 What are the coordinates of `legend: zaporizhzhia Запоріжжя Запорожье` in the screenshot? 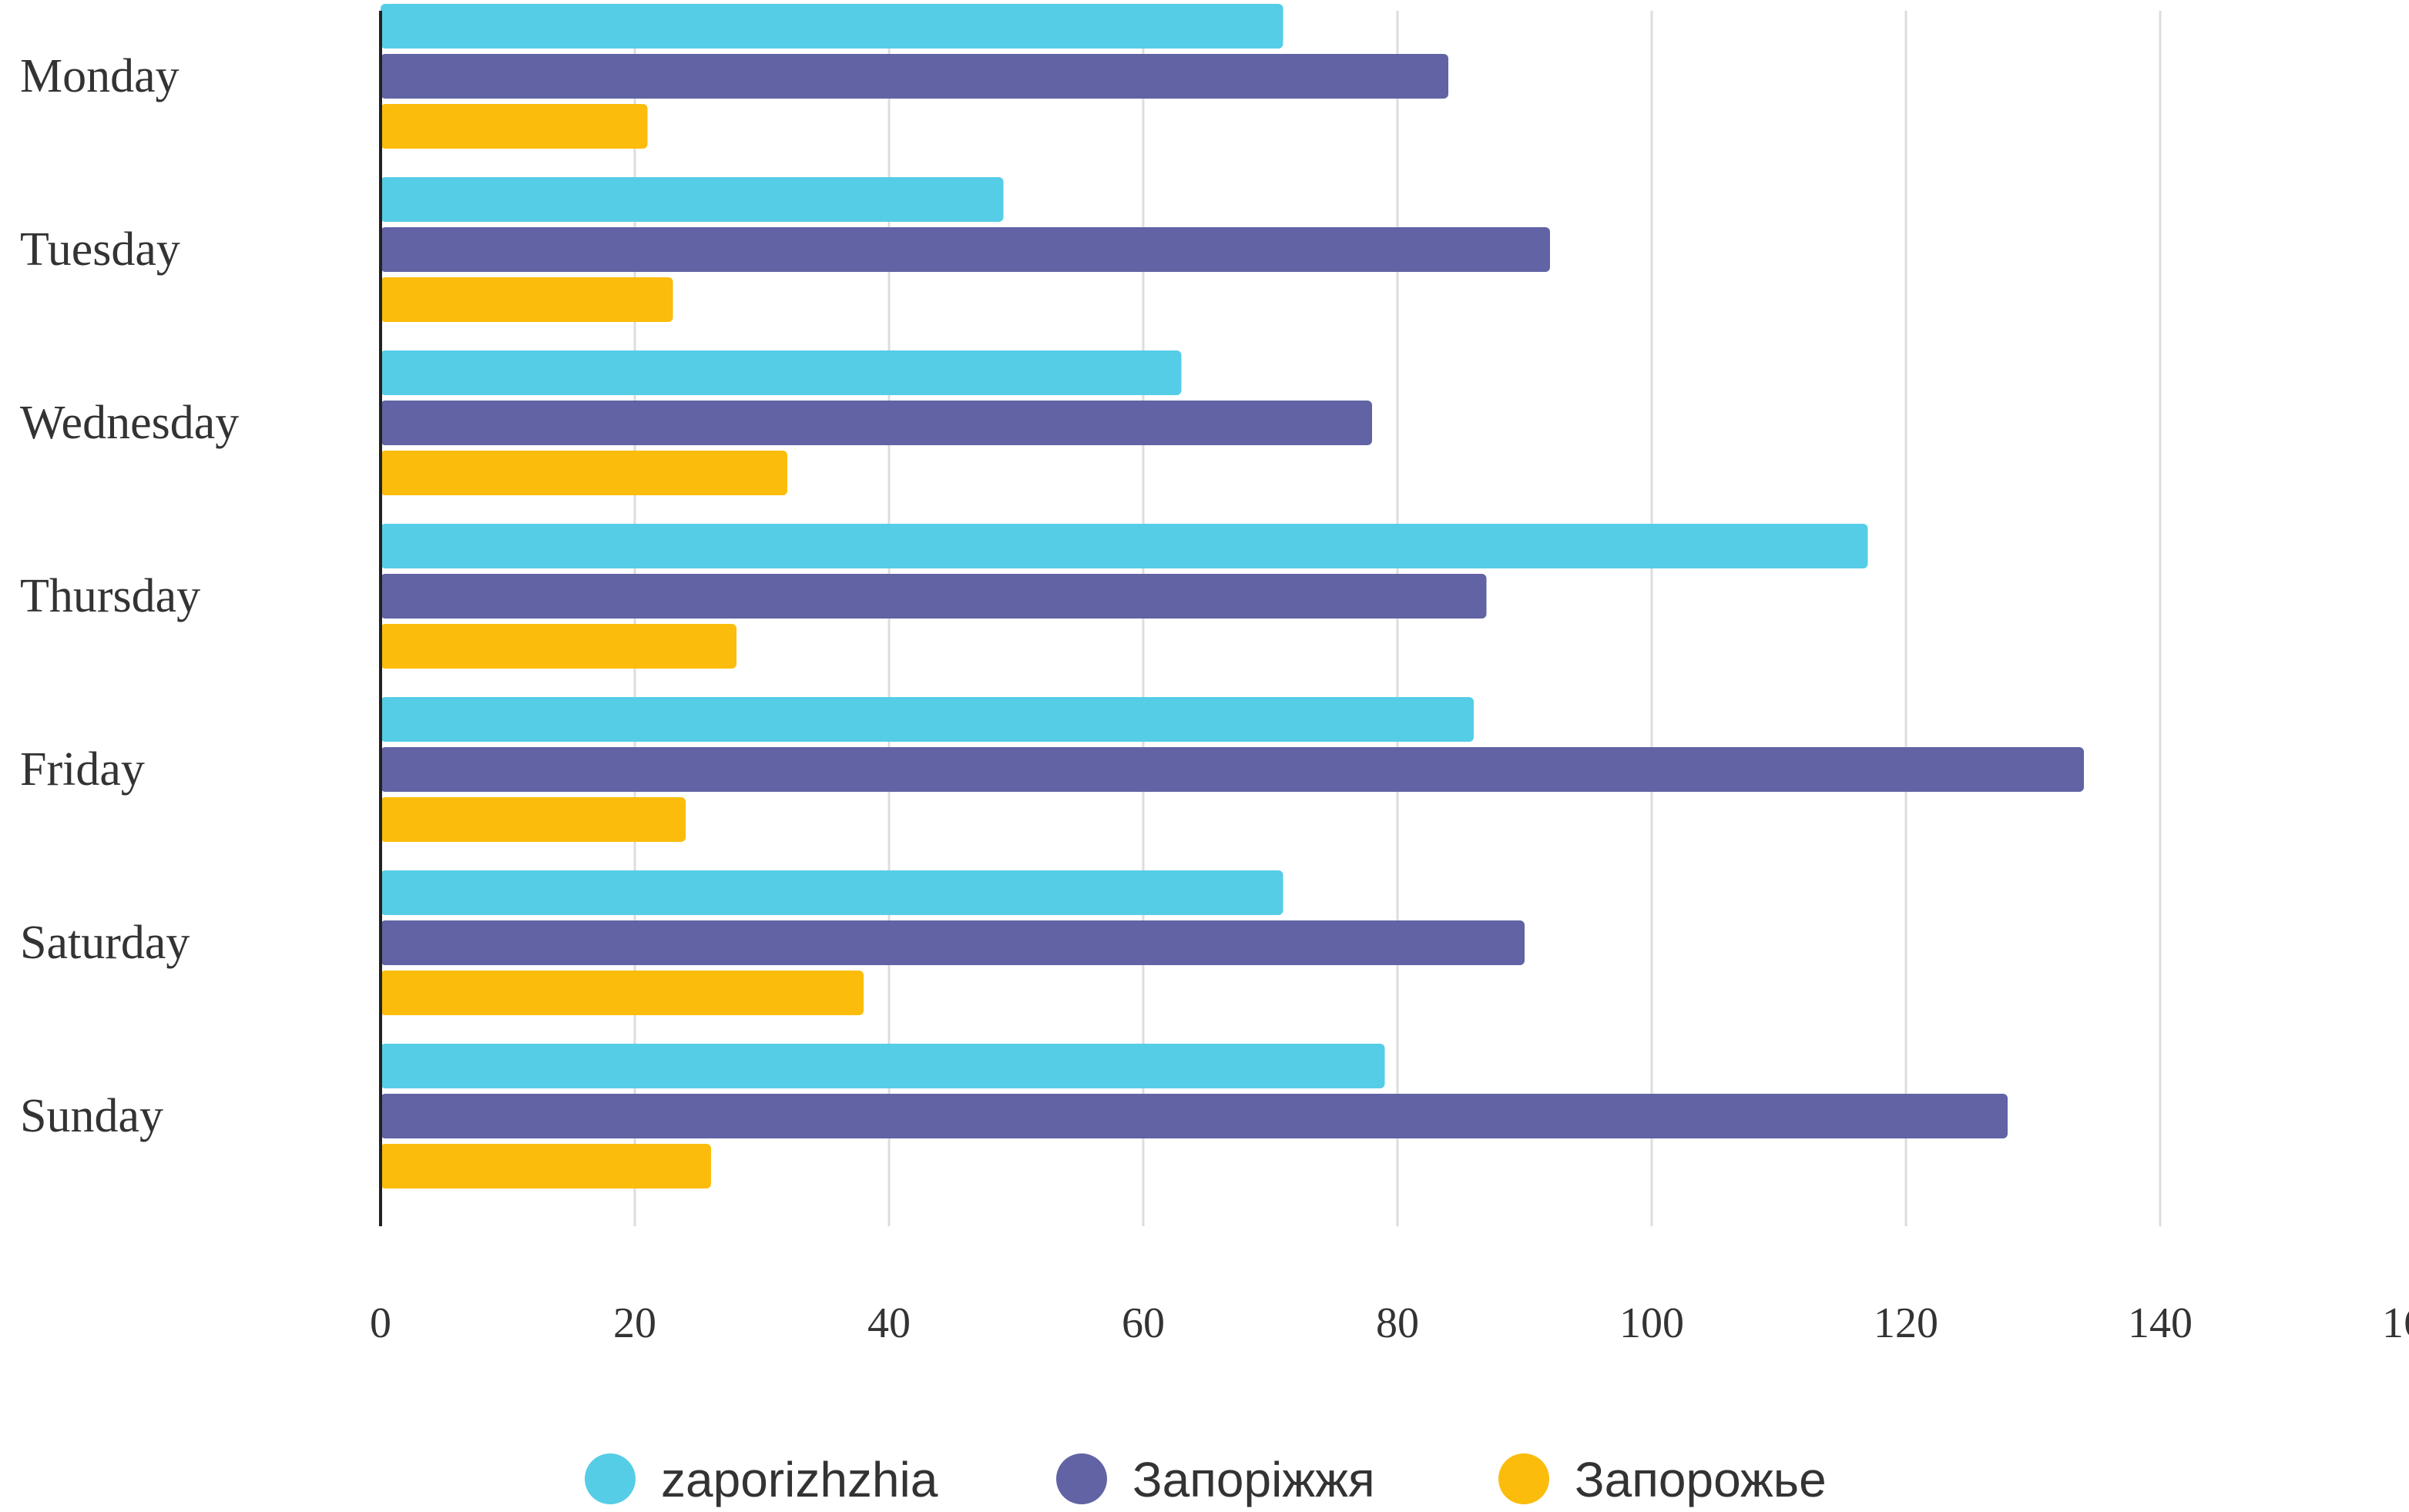 It's located at (1206, 1479).